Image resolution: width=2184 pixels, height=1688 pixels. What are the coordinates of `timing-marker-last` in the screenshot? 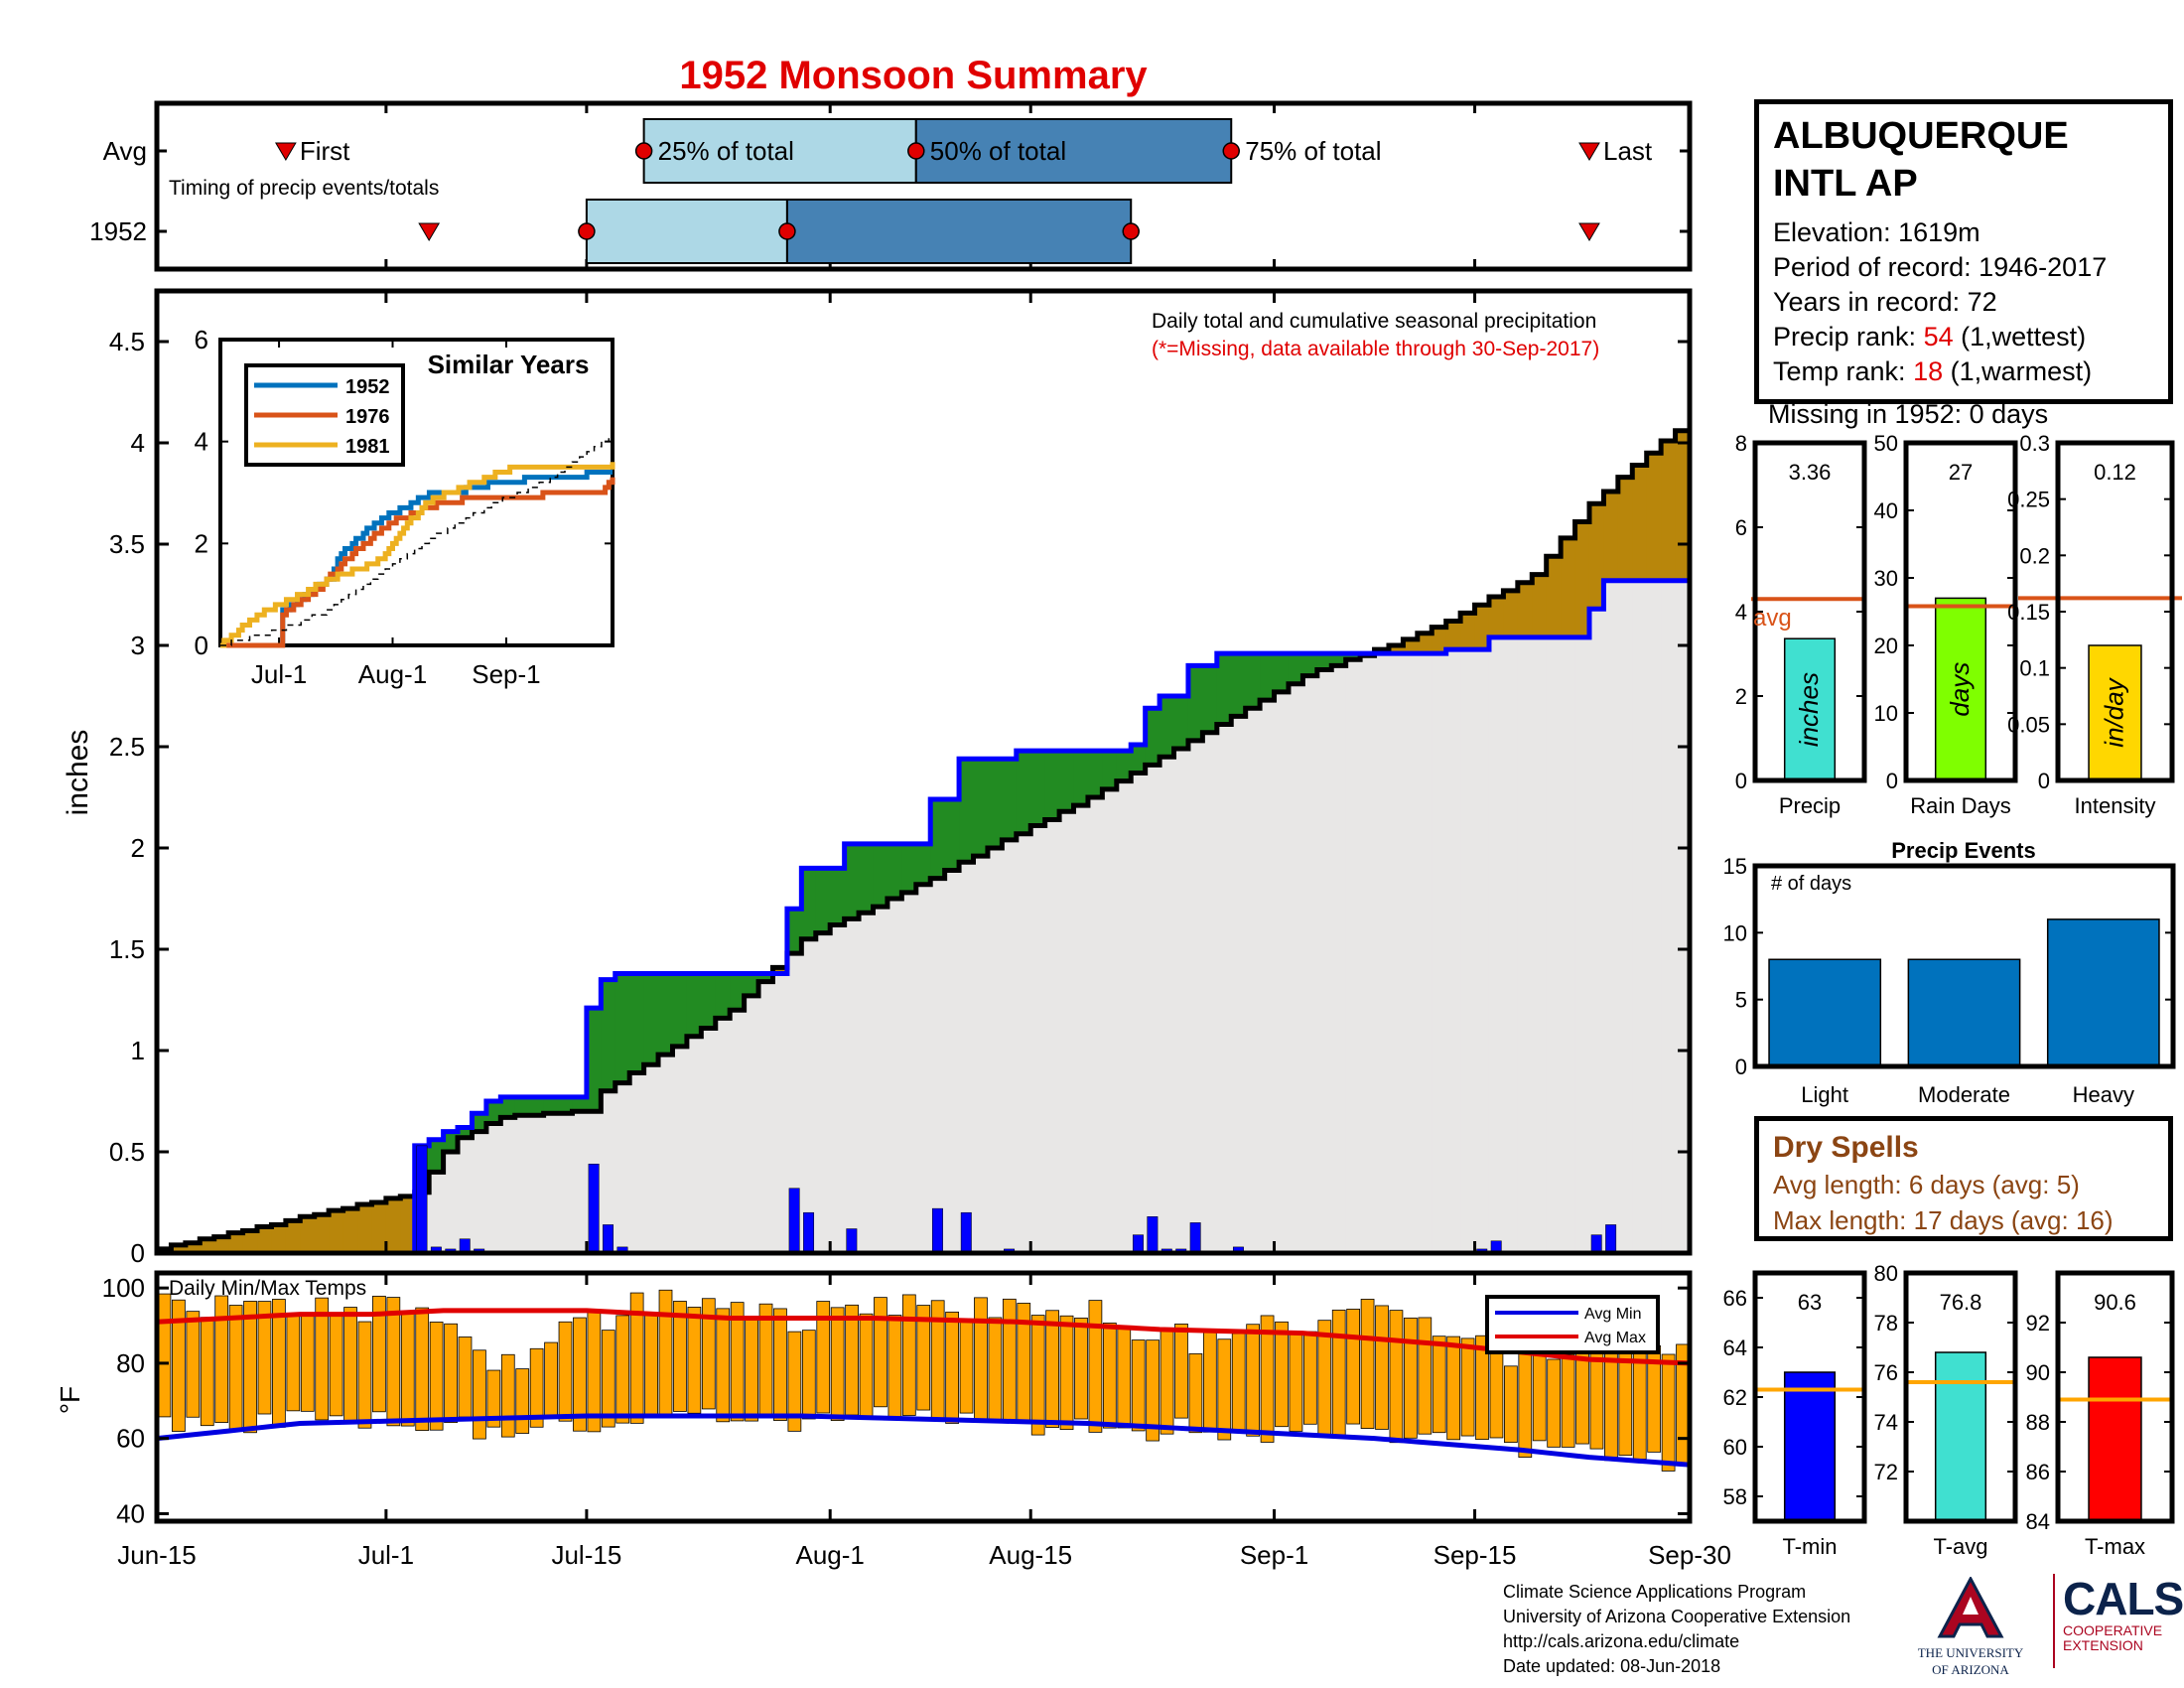 It's located at (1589, 151).